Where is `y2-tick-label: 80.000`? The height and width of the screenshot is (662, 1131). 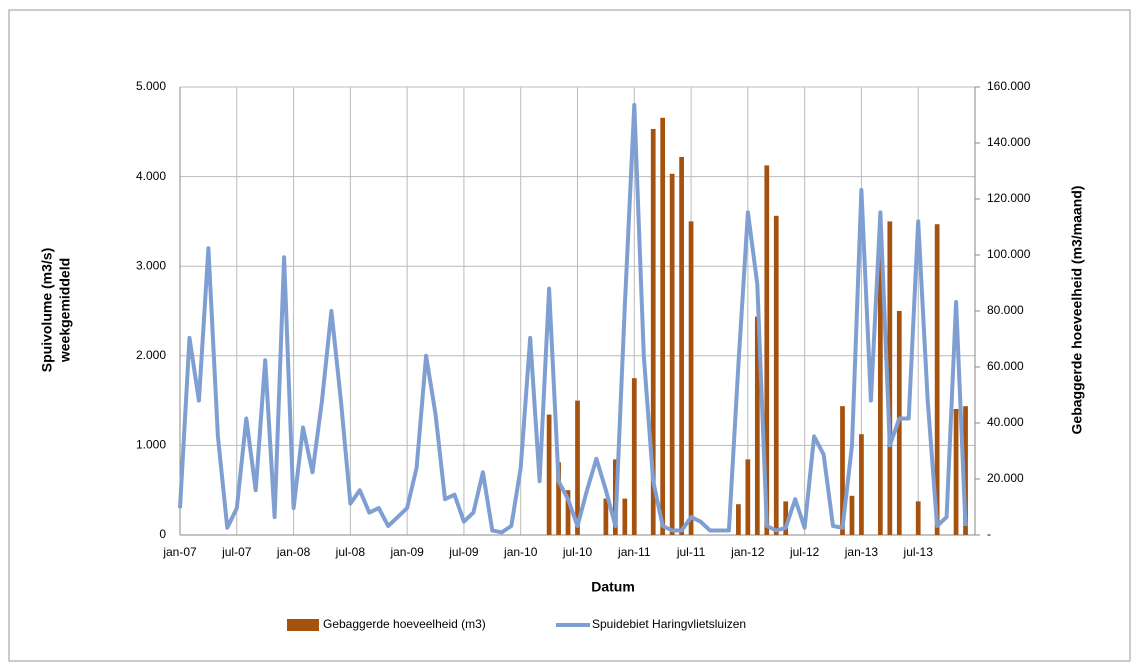 y2-tick-label: 80.000 is located at coordinates (1005, 310).